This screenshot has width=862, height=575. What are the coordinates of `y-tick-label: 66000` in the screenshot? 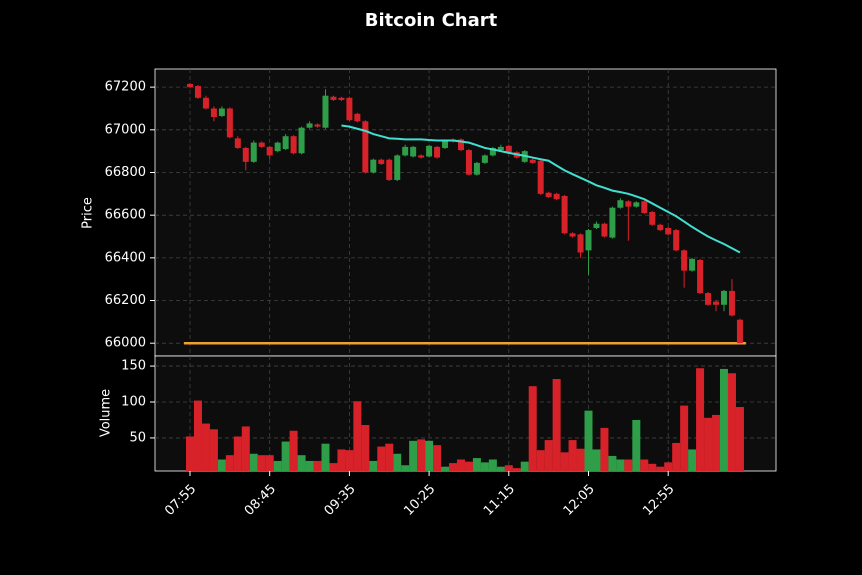 It's located at (125, 343).